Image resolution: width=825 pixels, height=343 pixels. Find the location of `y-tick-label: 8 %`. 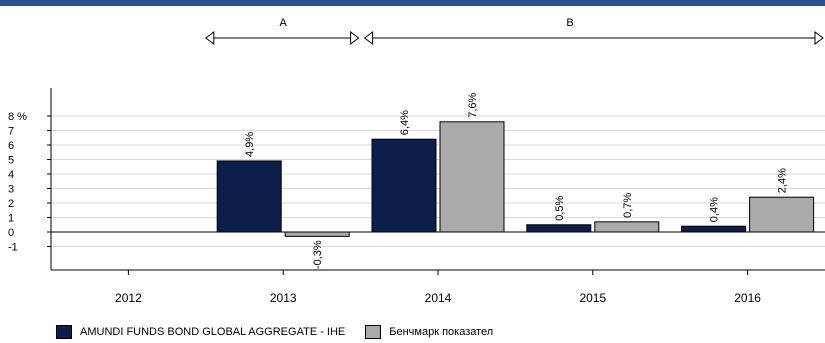

y-tick-label: 8 % is located at coordinates (17, 117).